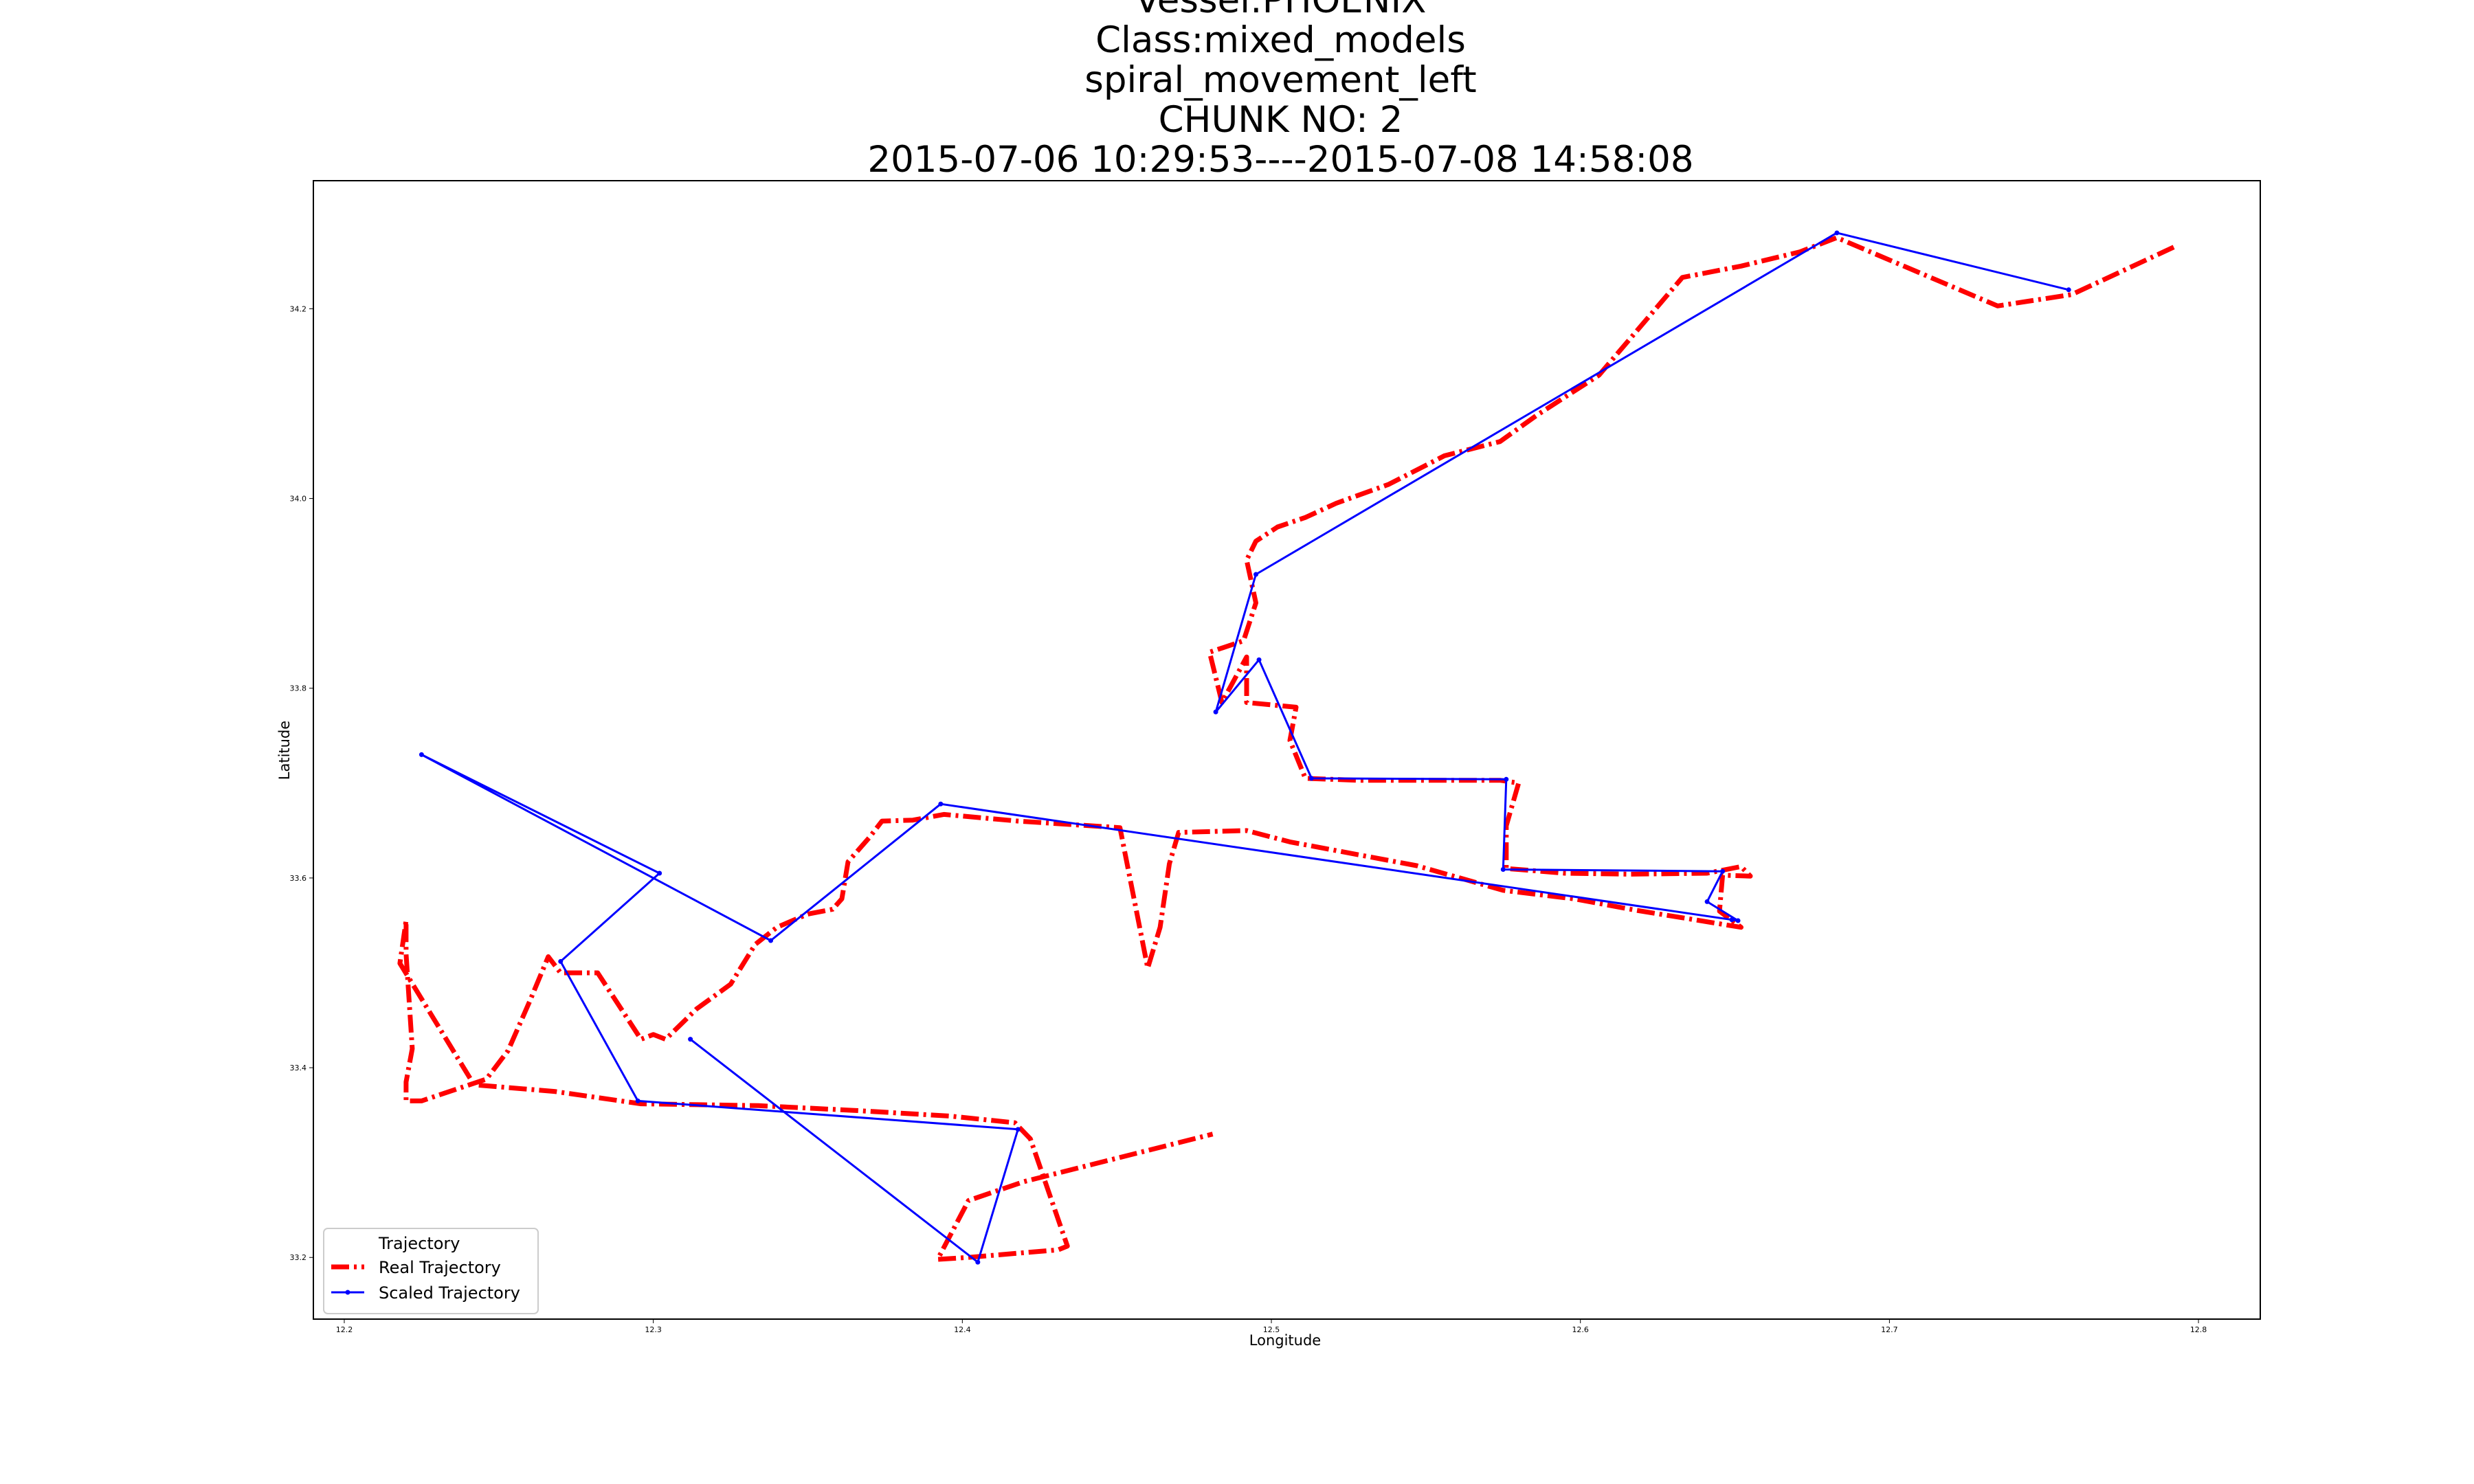  Describe the element at coordinates (298, 688) in the screenshot. I see `y-tick-label: 33.8` at that location.